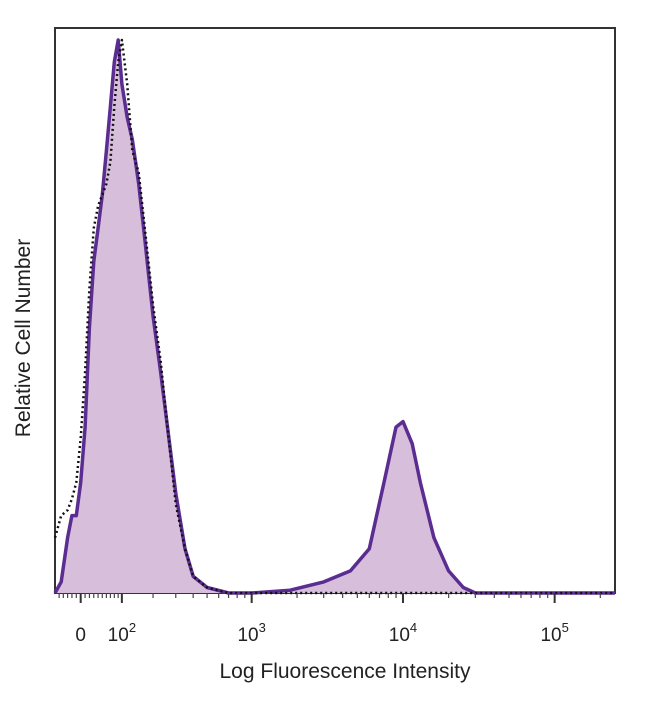 The width and height of the screenshot is (650, 704). Describe the element at coordinates (345, 671) in the screenshot. I see `x-axis-title: Log Fluorescence Intensity` at that location.